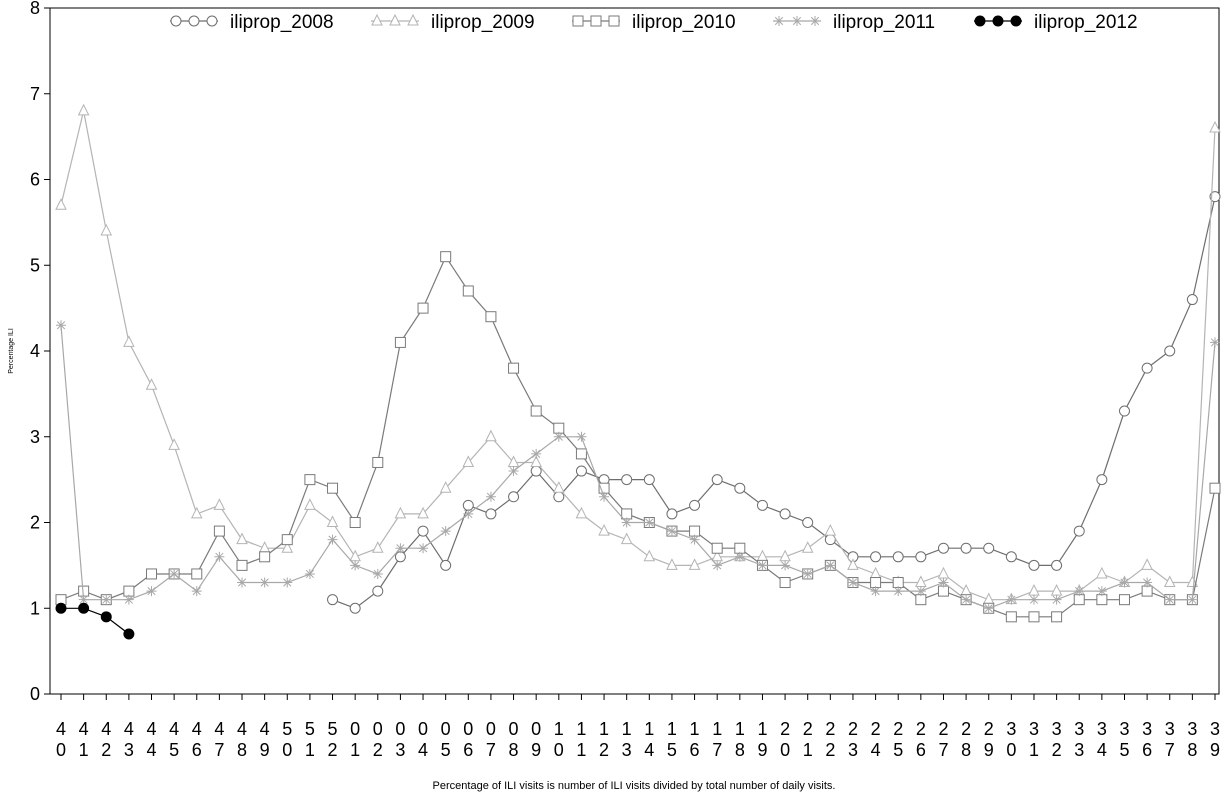  I want to click on legend-item-iliprop_2009: iliprop_2009, so click(453, 22).